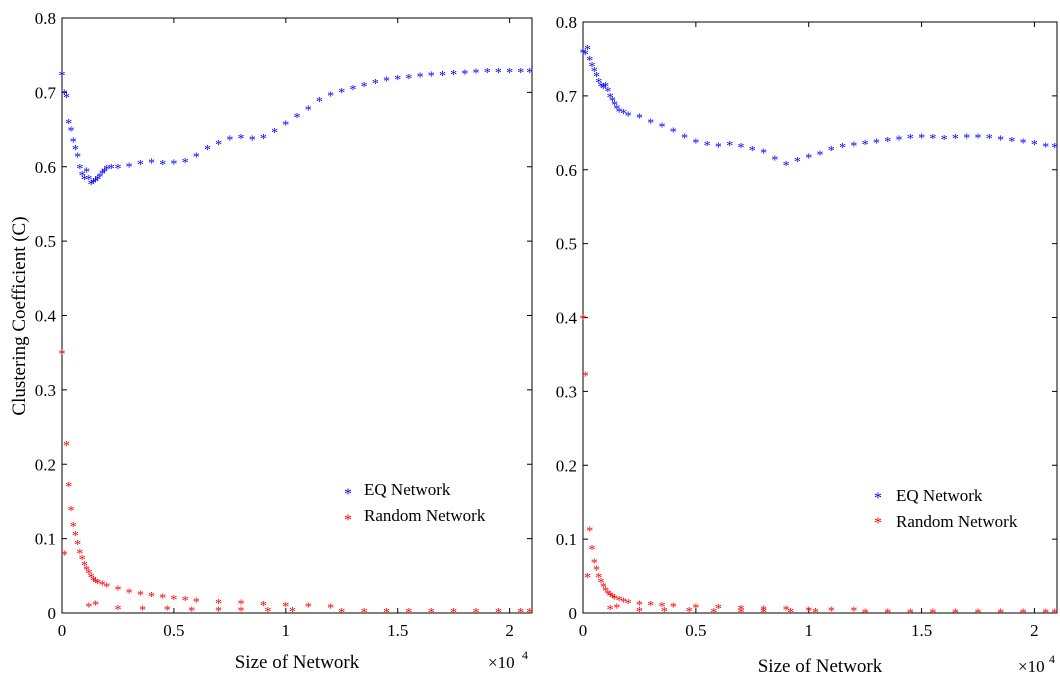 The height and width of the screenshot is (680, 1060). I want to click on left-legend-label-random: Random Network, so click(425, 515).